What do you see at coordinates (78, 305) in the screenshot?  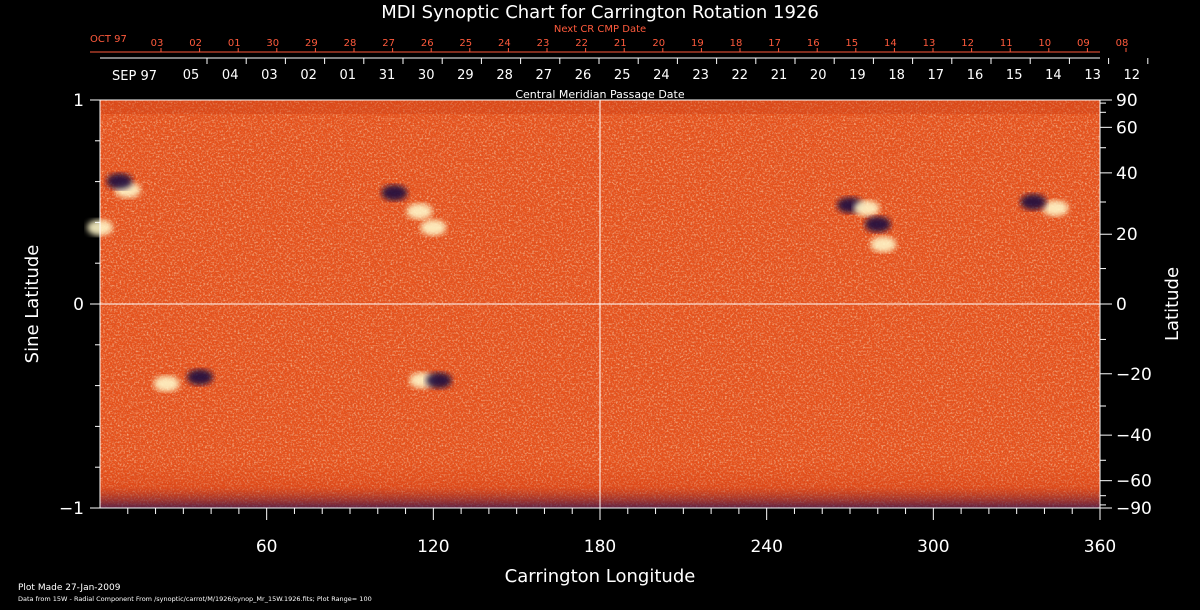 I see `left-tick-label: 0` at bounding box center [78, 305].